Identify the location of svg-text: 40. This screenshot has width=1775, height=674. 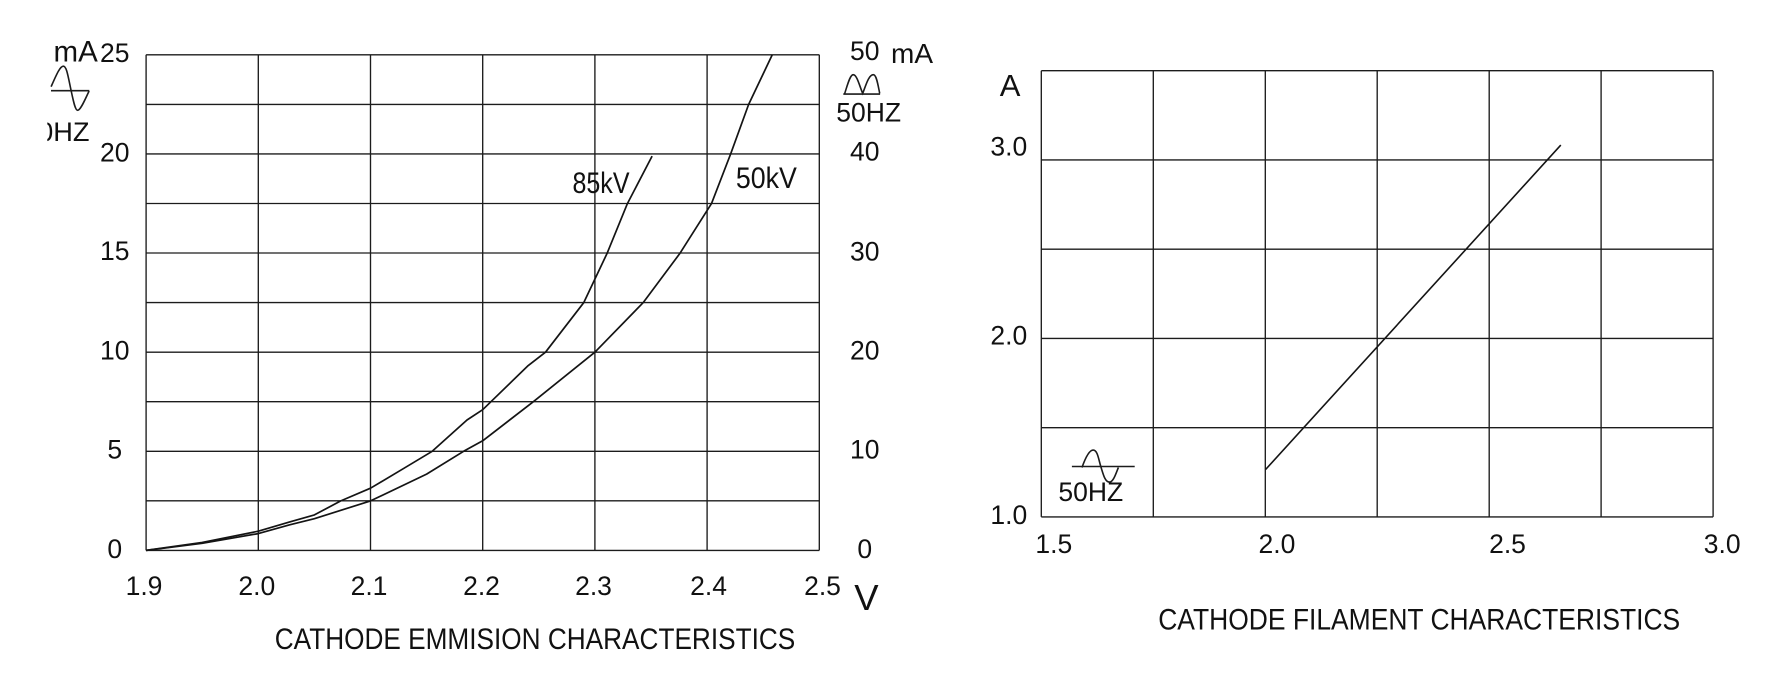
(864, 151).